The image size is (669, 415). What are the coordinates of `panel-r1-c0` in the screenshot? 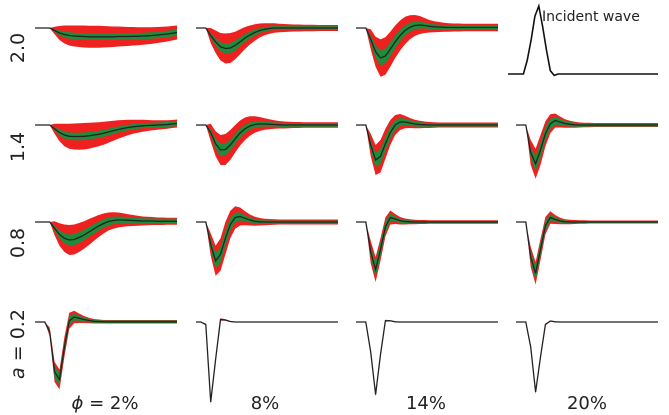 It's located at (106, 134).